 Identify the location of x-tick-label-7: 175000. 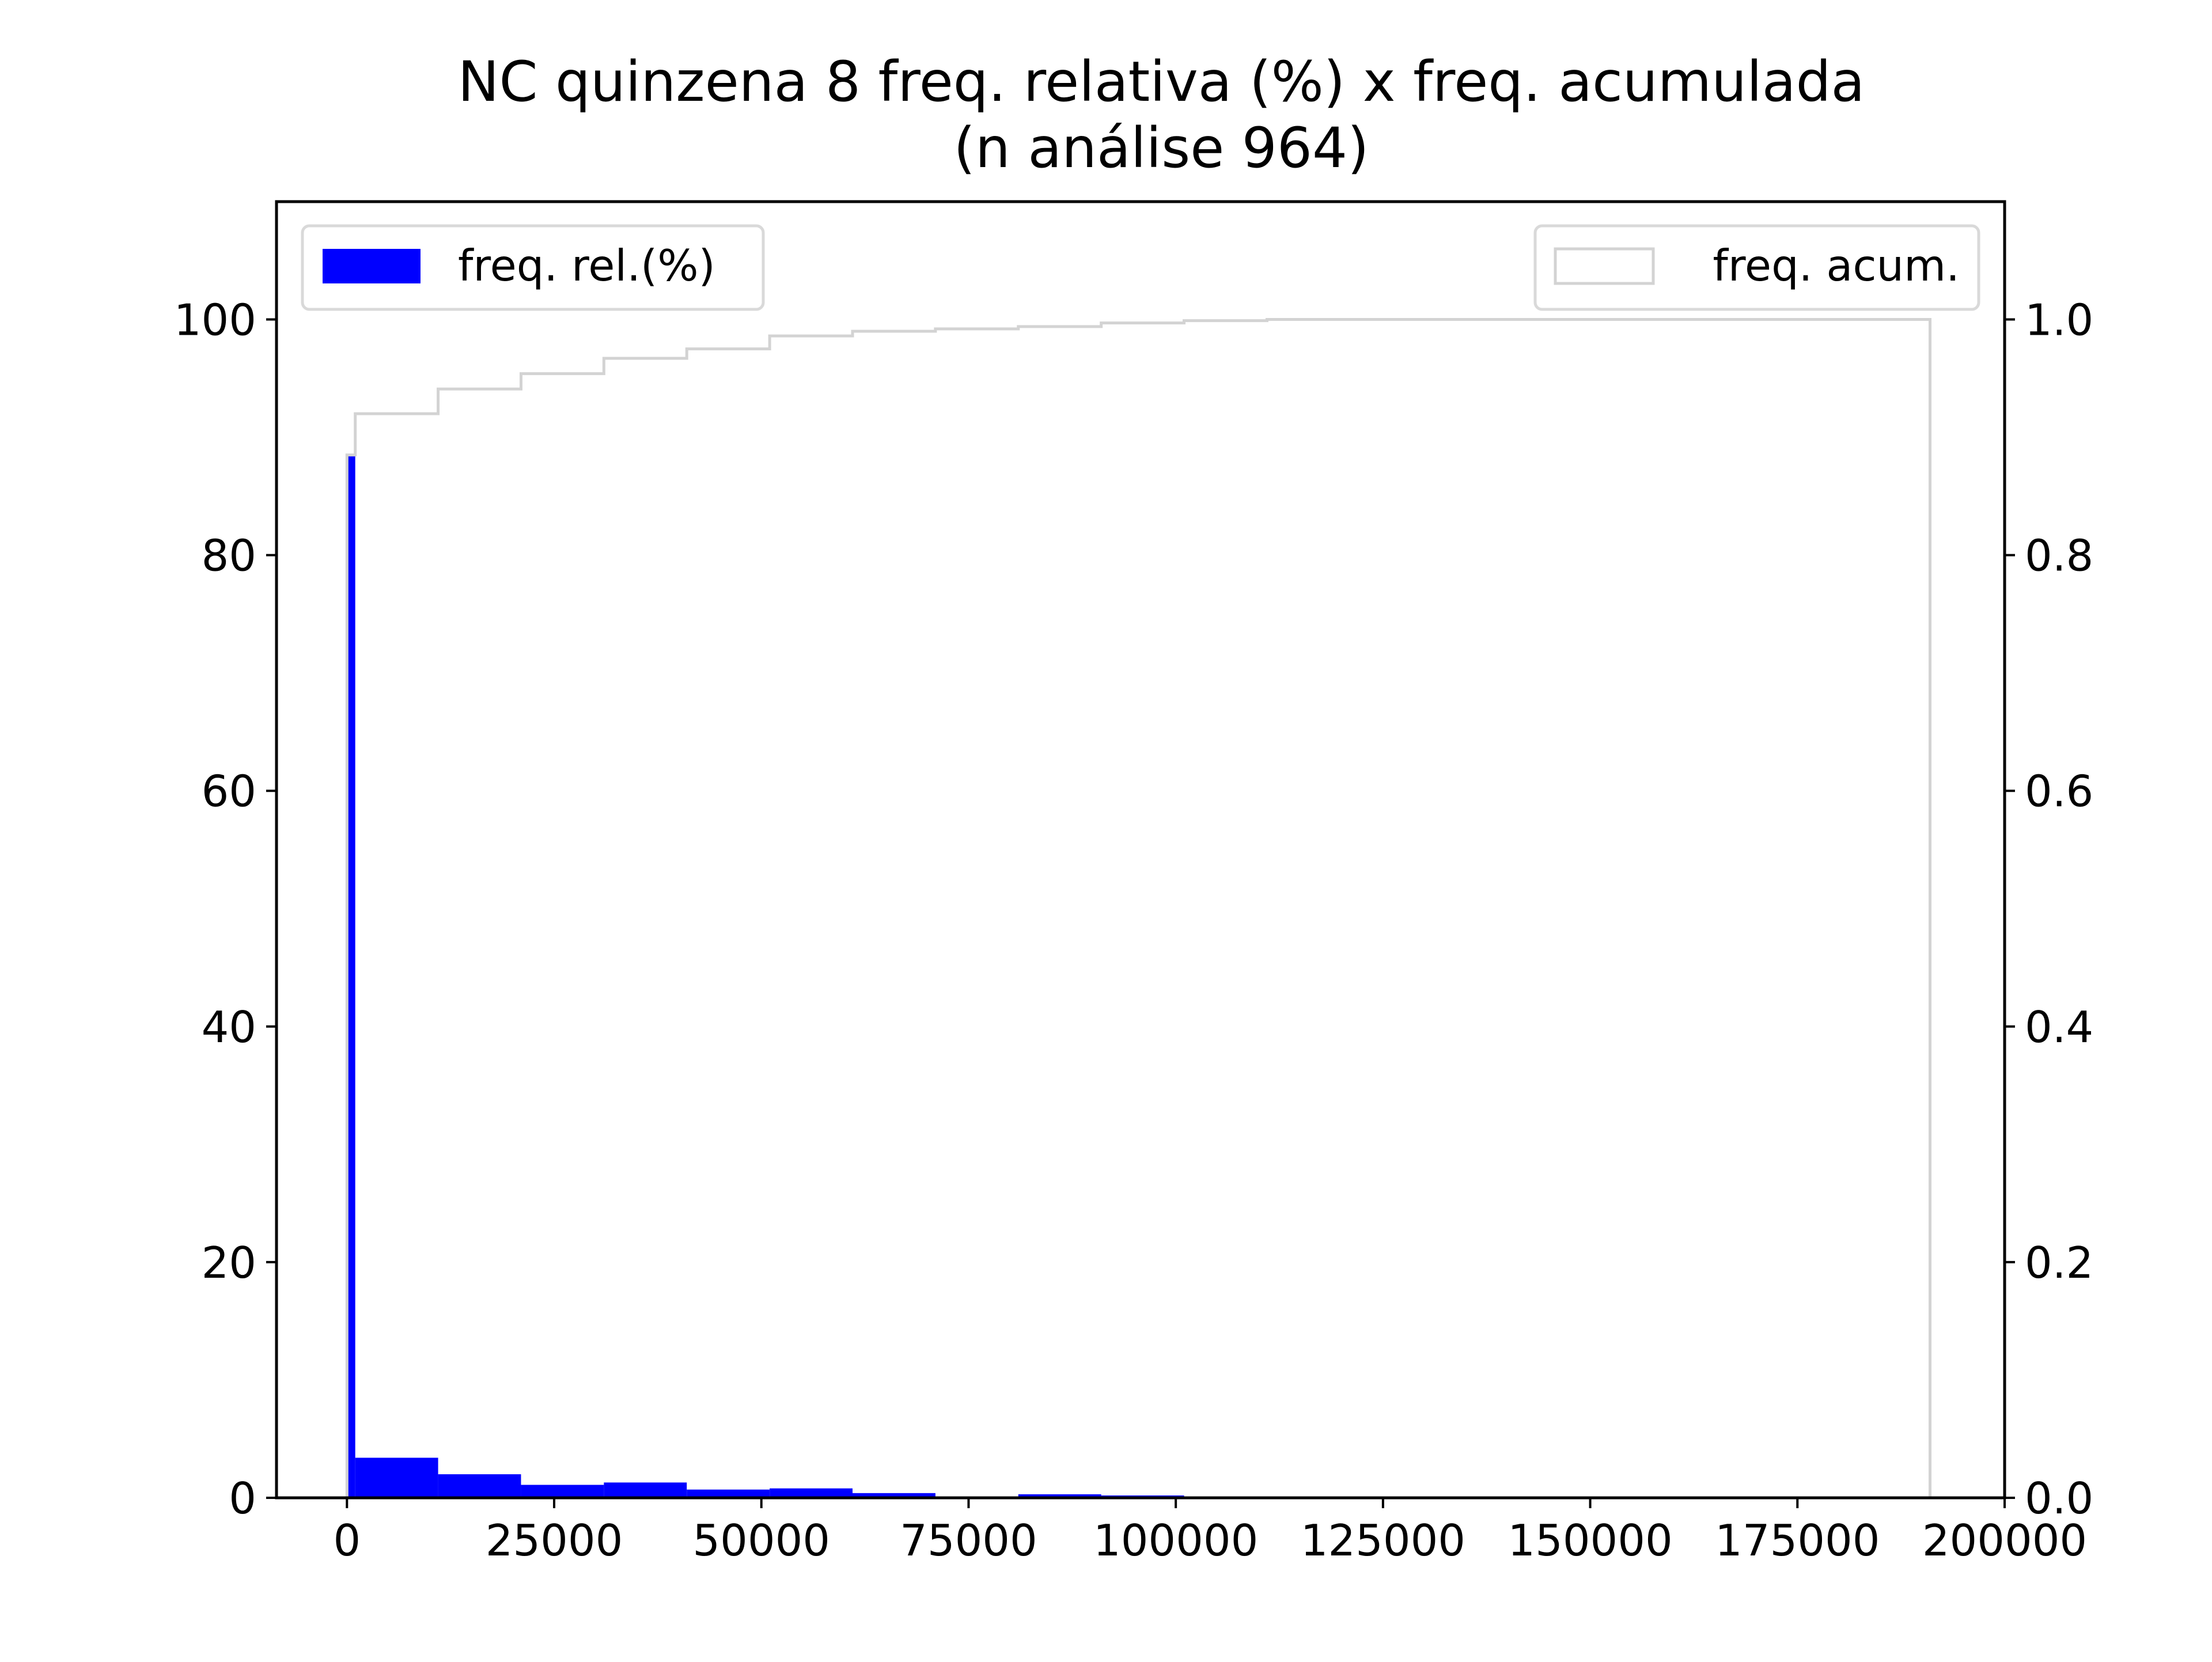
(1797, 1540).